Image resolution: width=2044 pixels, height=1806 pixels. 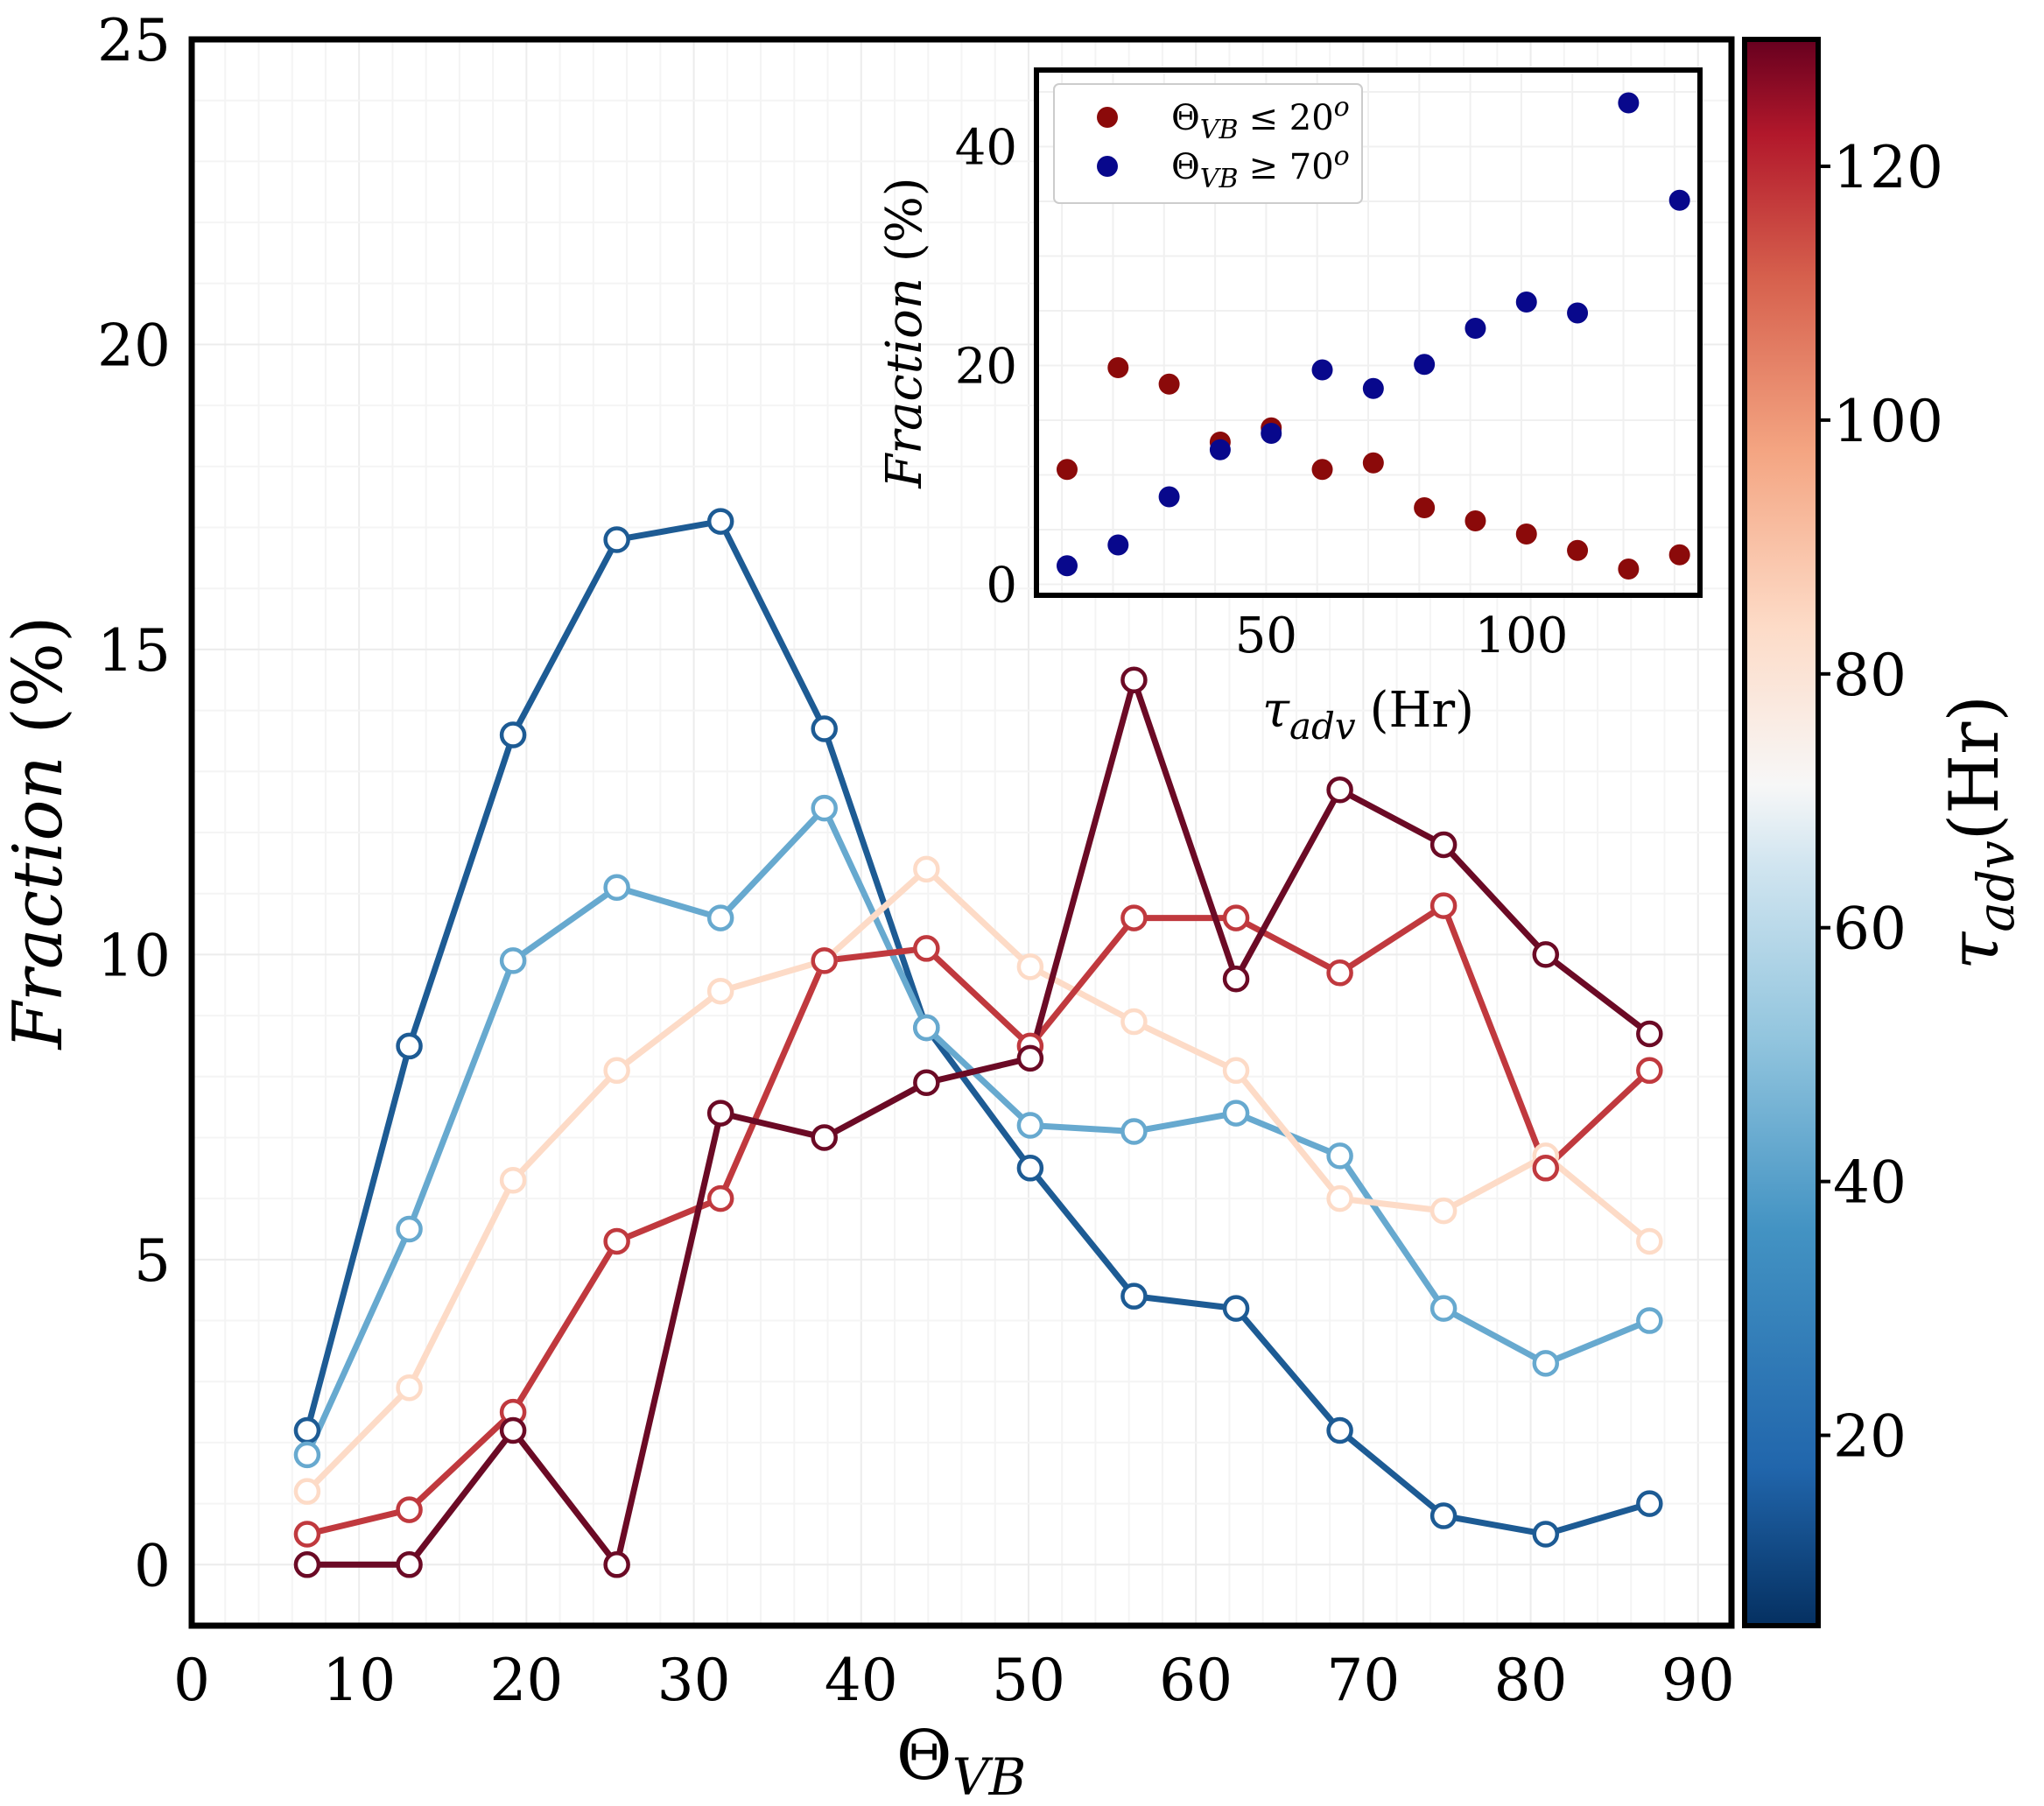 I want to click on legend-label-low-angle-rest: ≤ 20, so click(x=1291, y=118).